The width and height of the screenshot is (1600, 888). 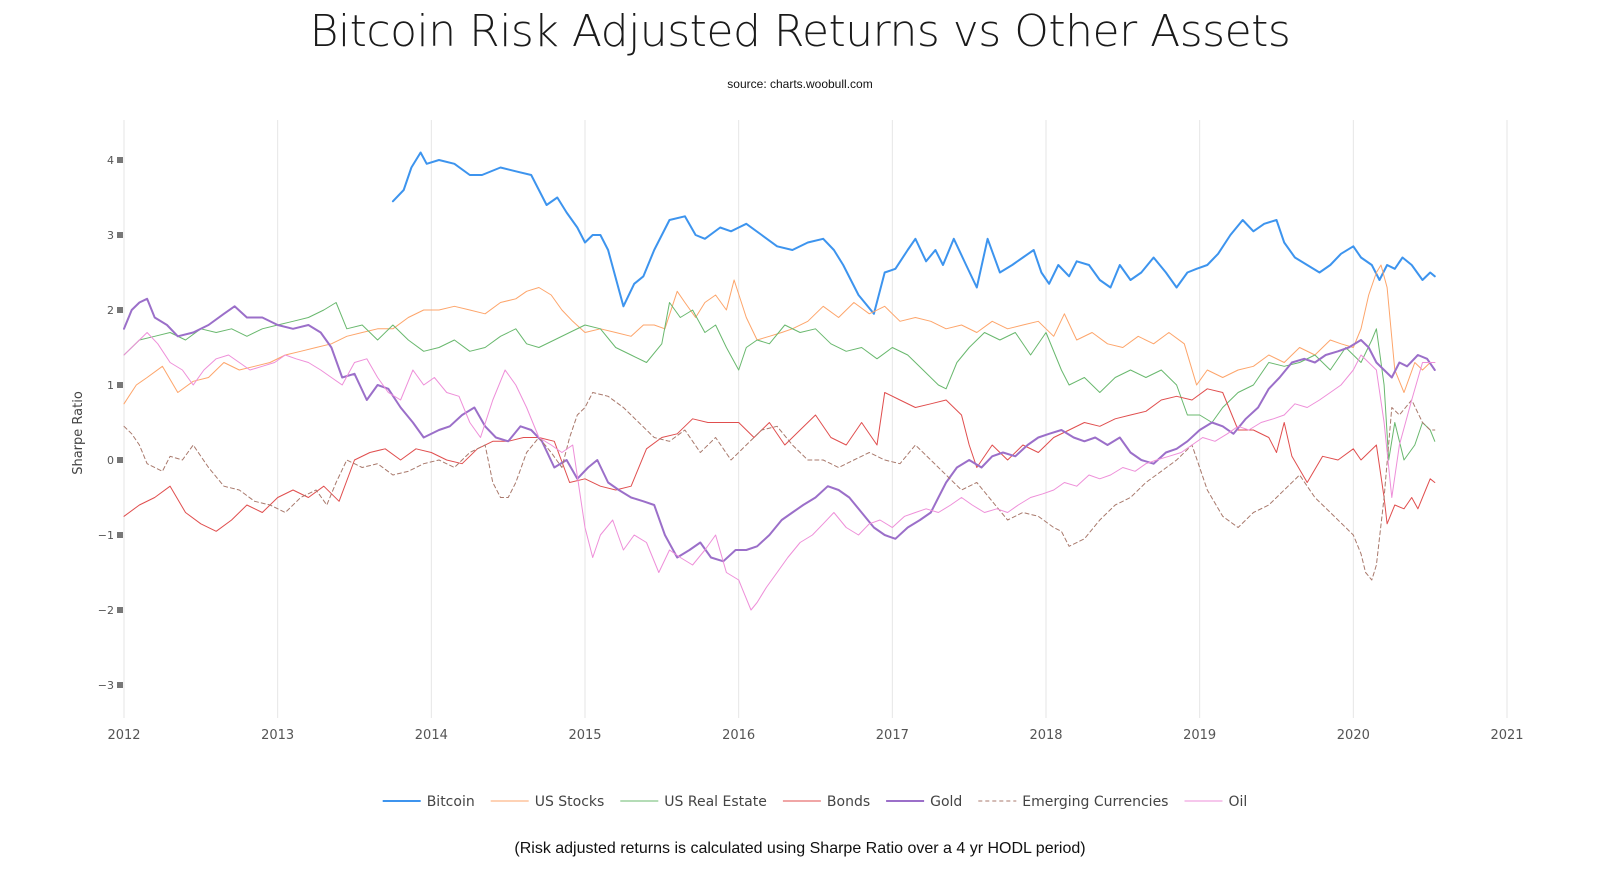 What do you see at coordinates (779, 334) in the screenshot?
I see `series-us-stocks` at bounding box center [779, 334].